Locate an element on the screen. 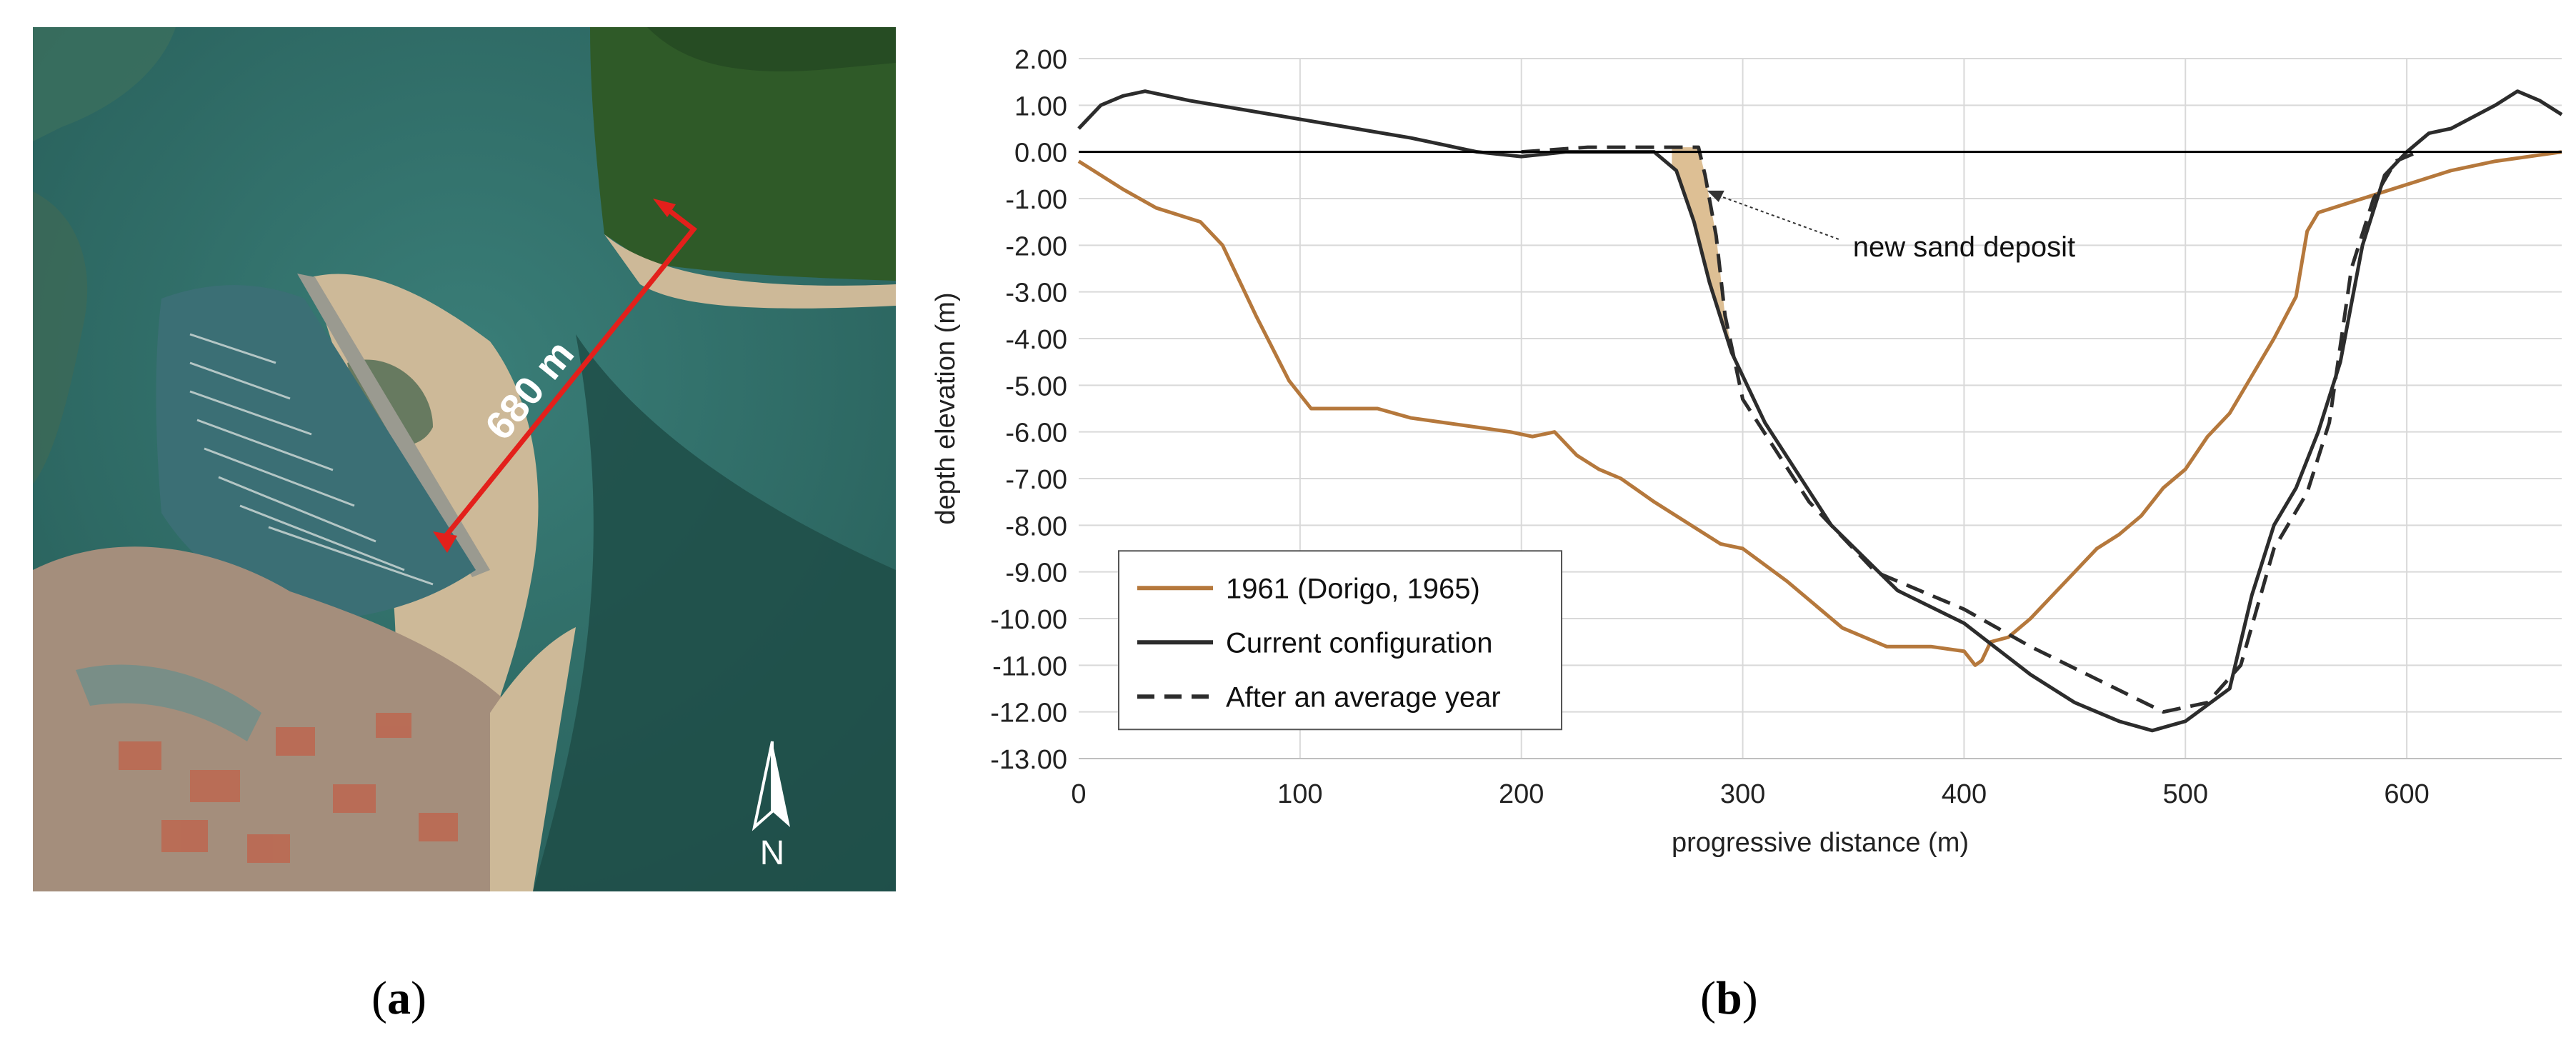  caption-b-letter: b is located at coordinates (1729, 998).